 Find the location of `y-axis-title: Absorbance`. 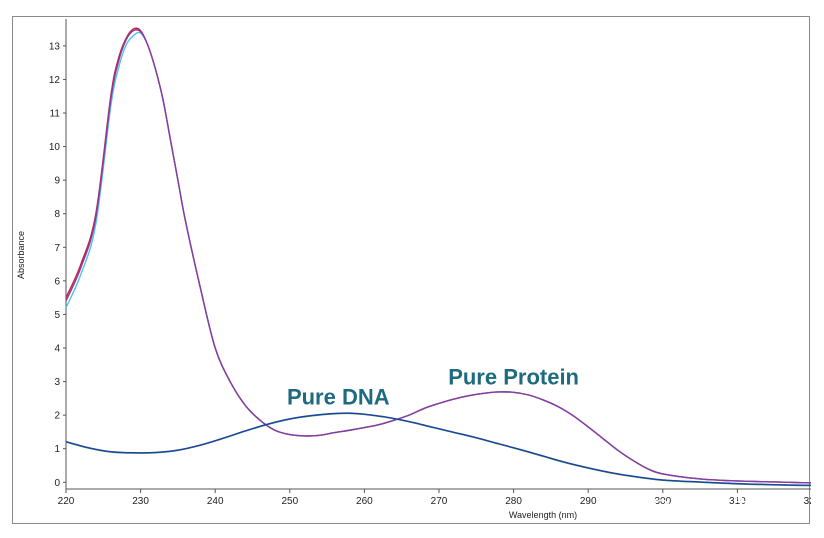

y-axis-title: Absorbance is located at coordinates (21, 255).